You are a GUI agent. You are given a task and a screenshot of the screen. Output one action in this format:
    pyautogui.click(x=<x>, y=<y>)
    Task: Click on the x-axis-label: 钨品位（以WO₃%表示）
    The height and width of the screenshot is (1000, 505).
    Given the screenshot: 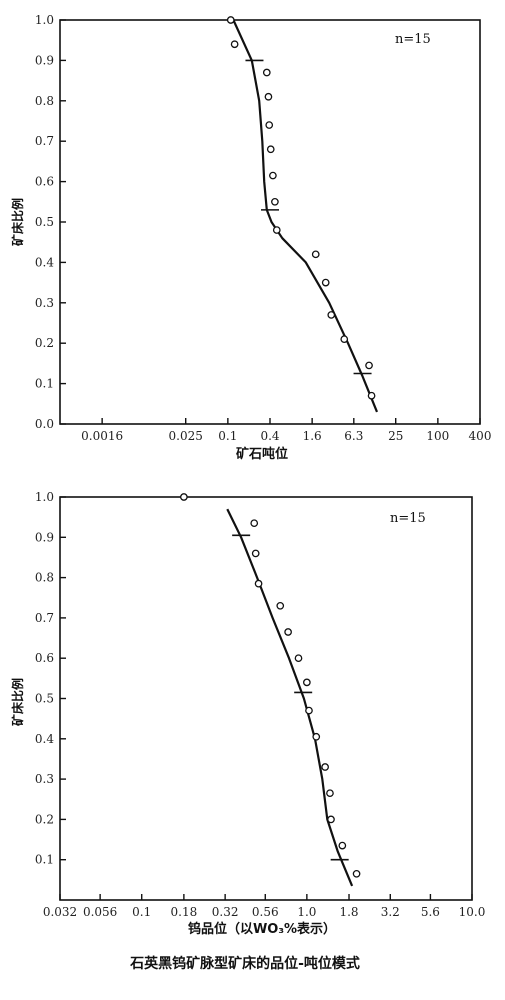 What is the action you would take?
    pyautogui.click(x=262, y=929)
    